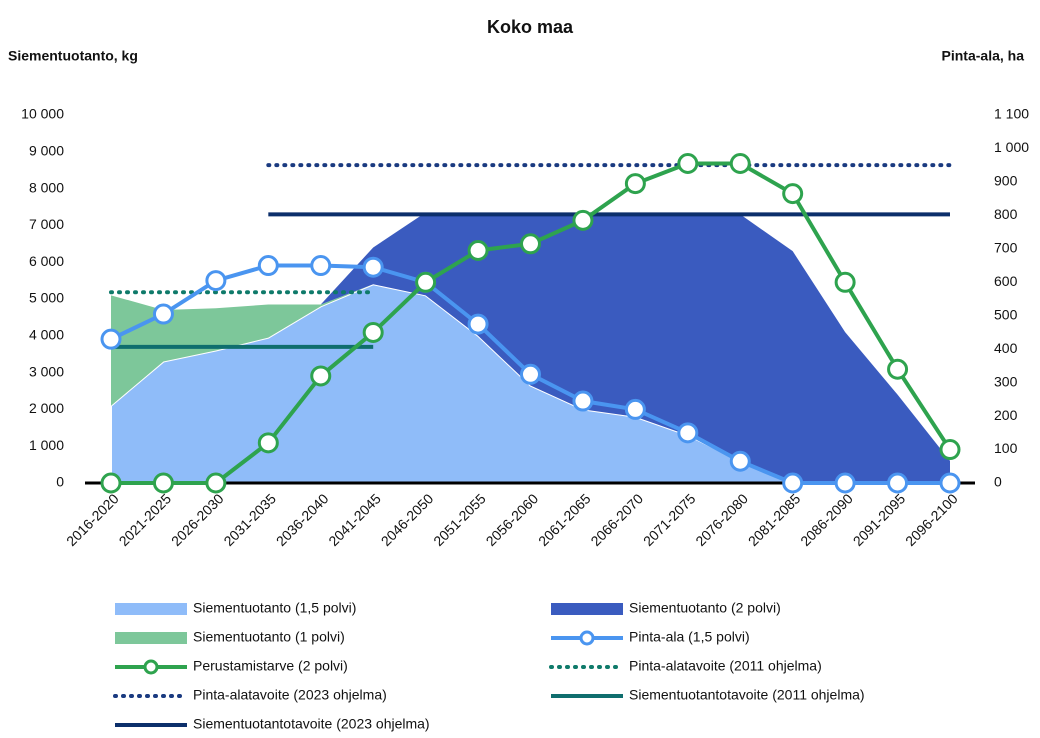 This screenshot has height=738, width=1040. I want to click on y2-axis-title: Pinta-ala, ha, so click(983, 56).